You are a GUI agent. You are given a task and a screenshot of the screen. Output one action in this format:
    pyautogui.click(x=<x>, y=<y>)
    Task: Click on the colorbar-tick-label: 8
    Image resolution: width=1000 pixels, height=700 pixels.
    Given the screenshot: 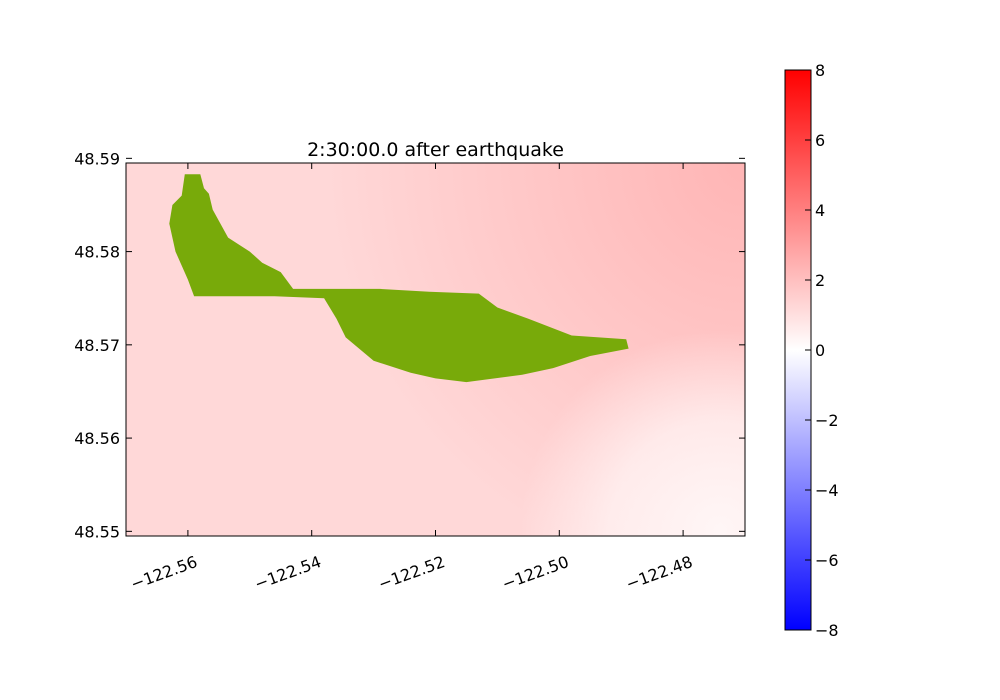 What is the action you would take?
    pyautogui.click(x=820, y=70)
    